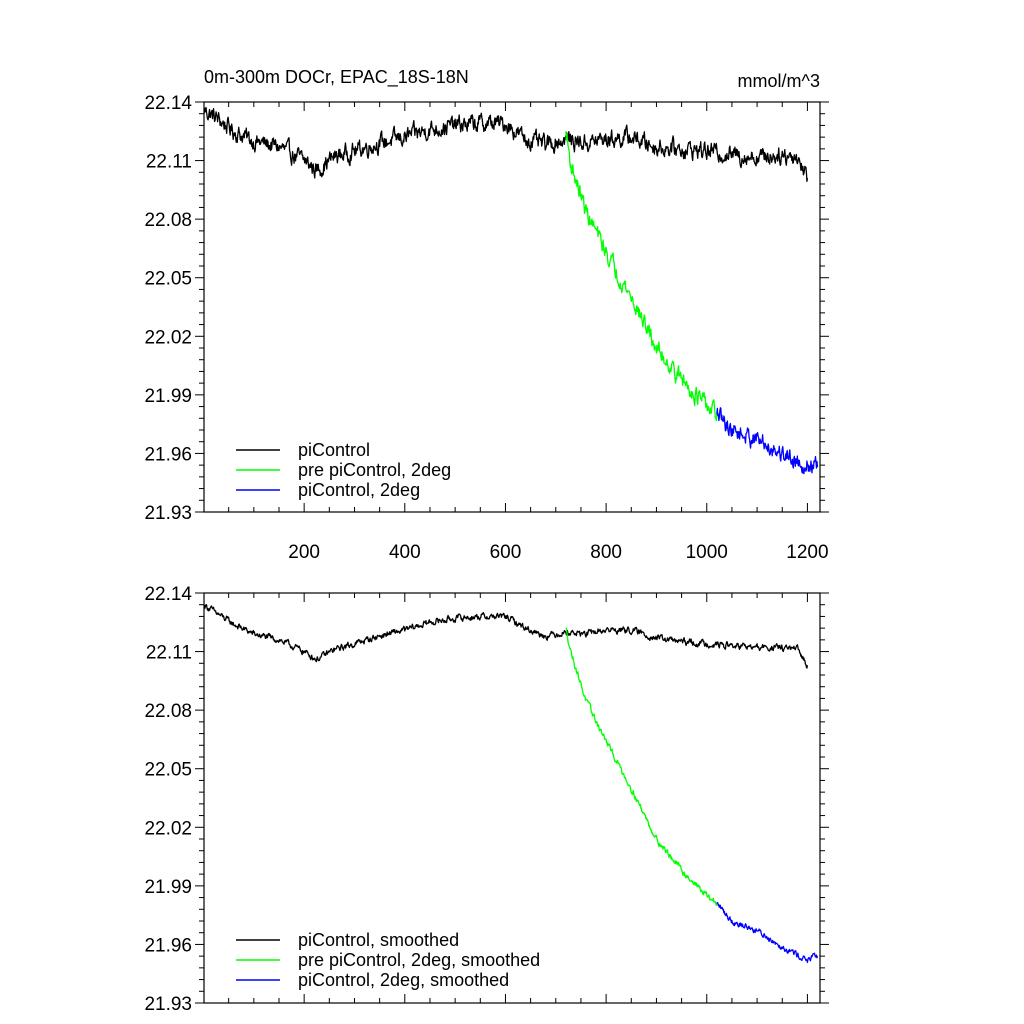 The height and width of the screenshot is (1024, 1024). What do you see at coordinates (403, 980) in the screenshot?
I see `legend-label: piControl, 2deg, smoothed` at bounding box center [403, 980].